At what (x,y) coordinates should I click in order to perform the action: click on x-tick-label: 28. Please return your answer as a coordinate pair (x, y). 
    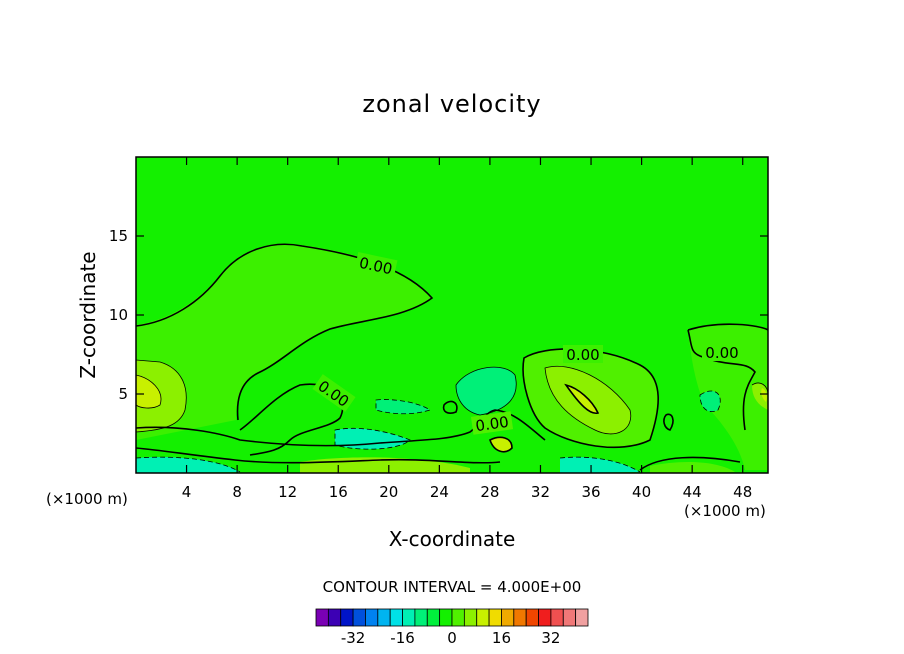
    Looking at the image, I should click on (489, 492).